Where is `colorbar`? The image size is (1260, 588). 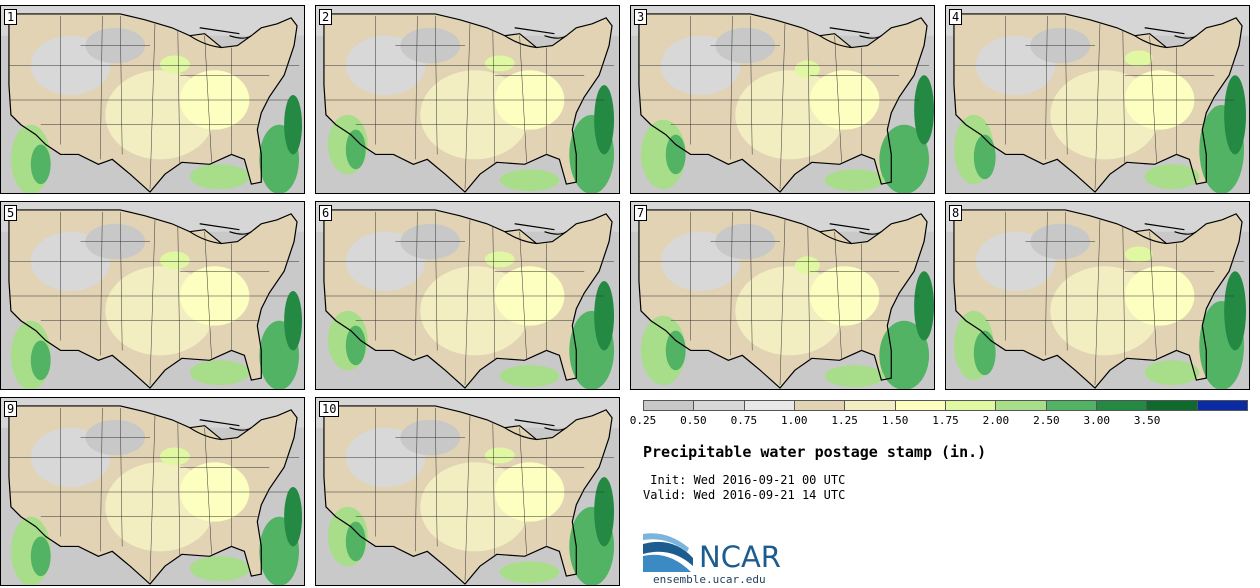
colorbar is located at coordinates (945, 405).